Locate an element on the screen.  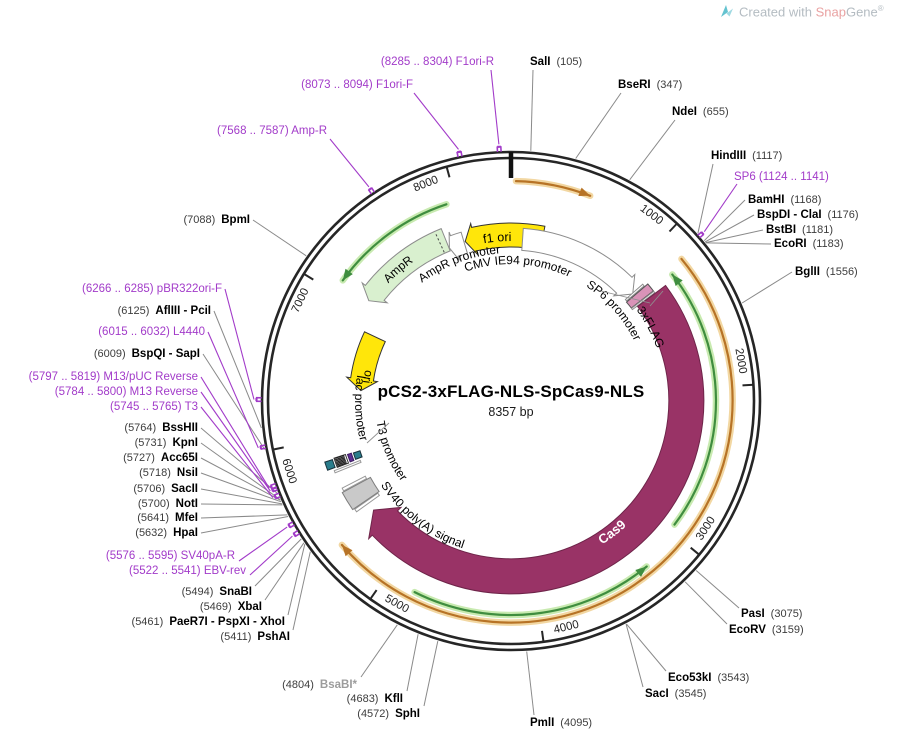
feature-mcs-teal-inner is located at coordinates (357, 455).